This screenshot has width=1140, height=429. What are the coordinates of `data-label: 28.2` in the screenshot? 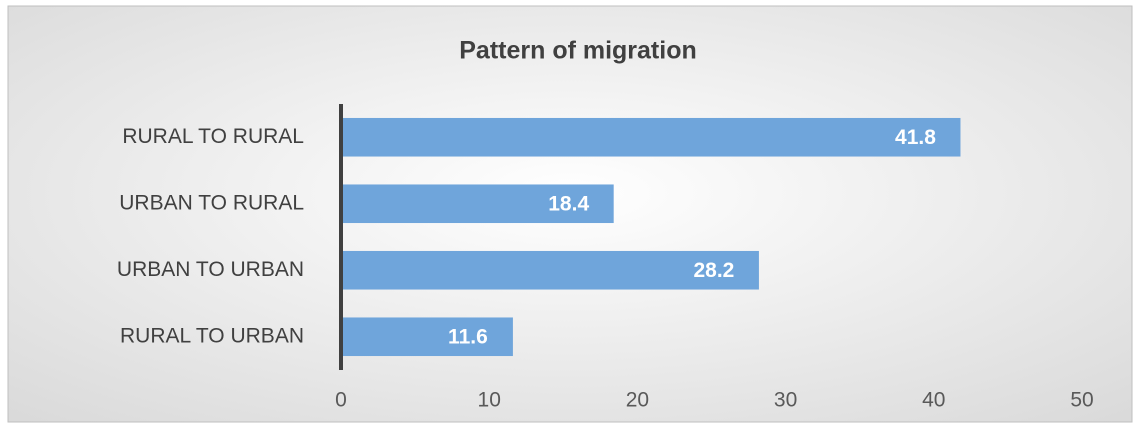 It's located at (713, 270).